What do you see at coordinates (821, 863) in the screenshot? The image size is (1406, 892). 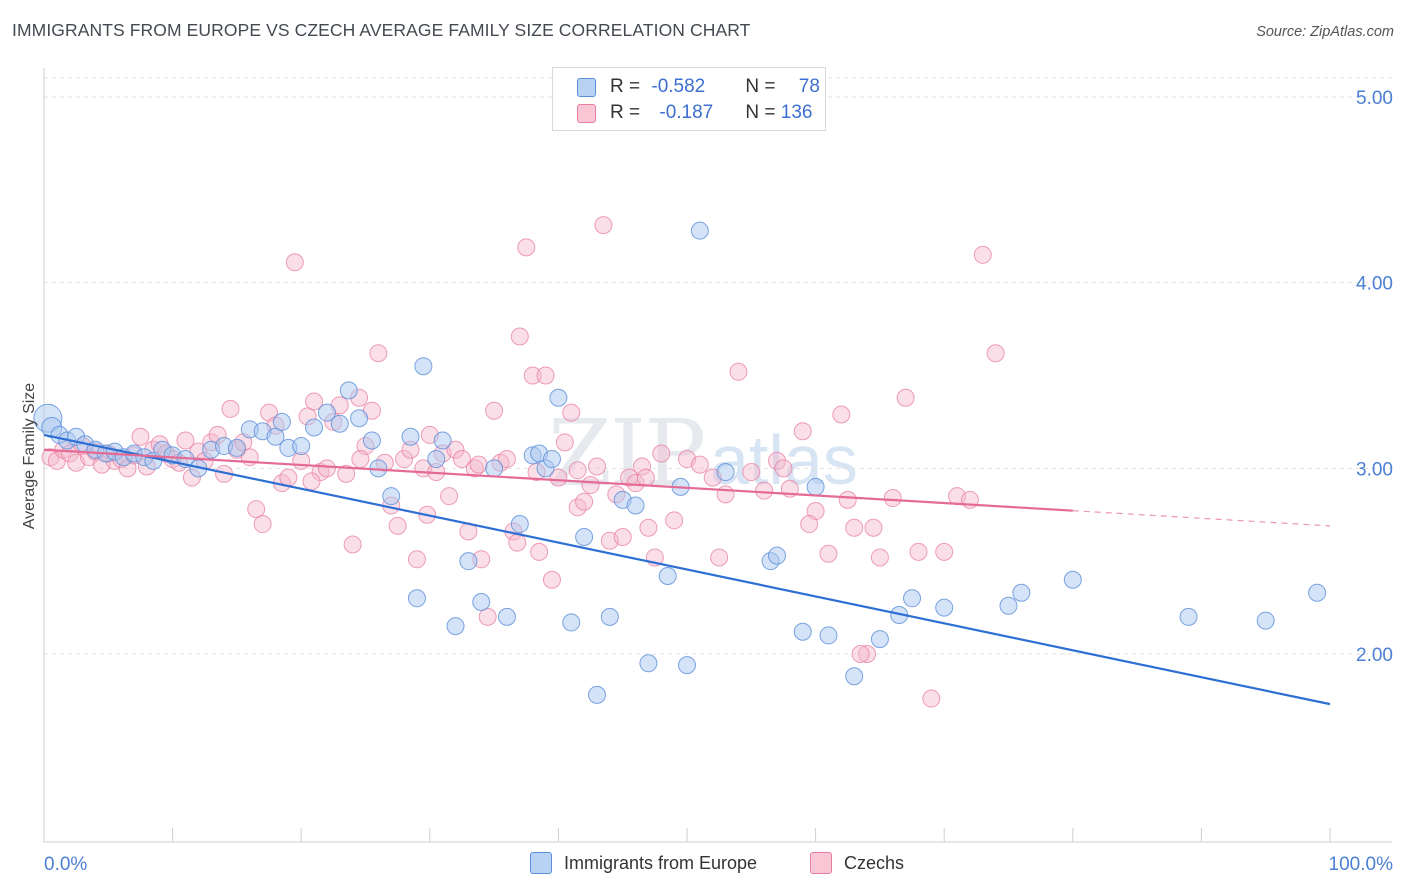 I see `czech-legend-swatch` at bounding box center [821, 863].